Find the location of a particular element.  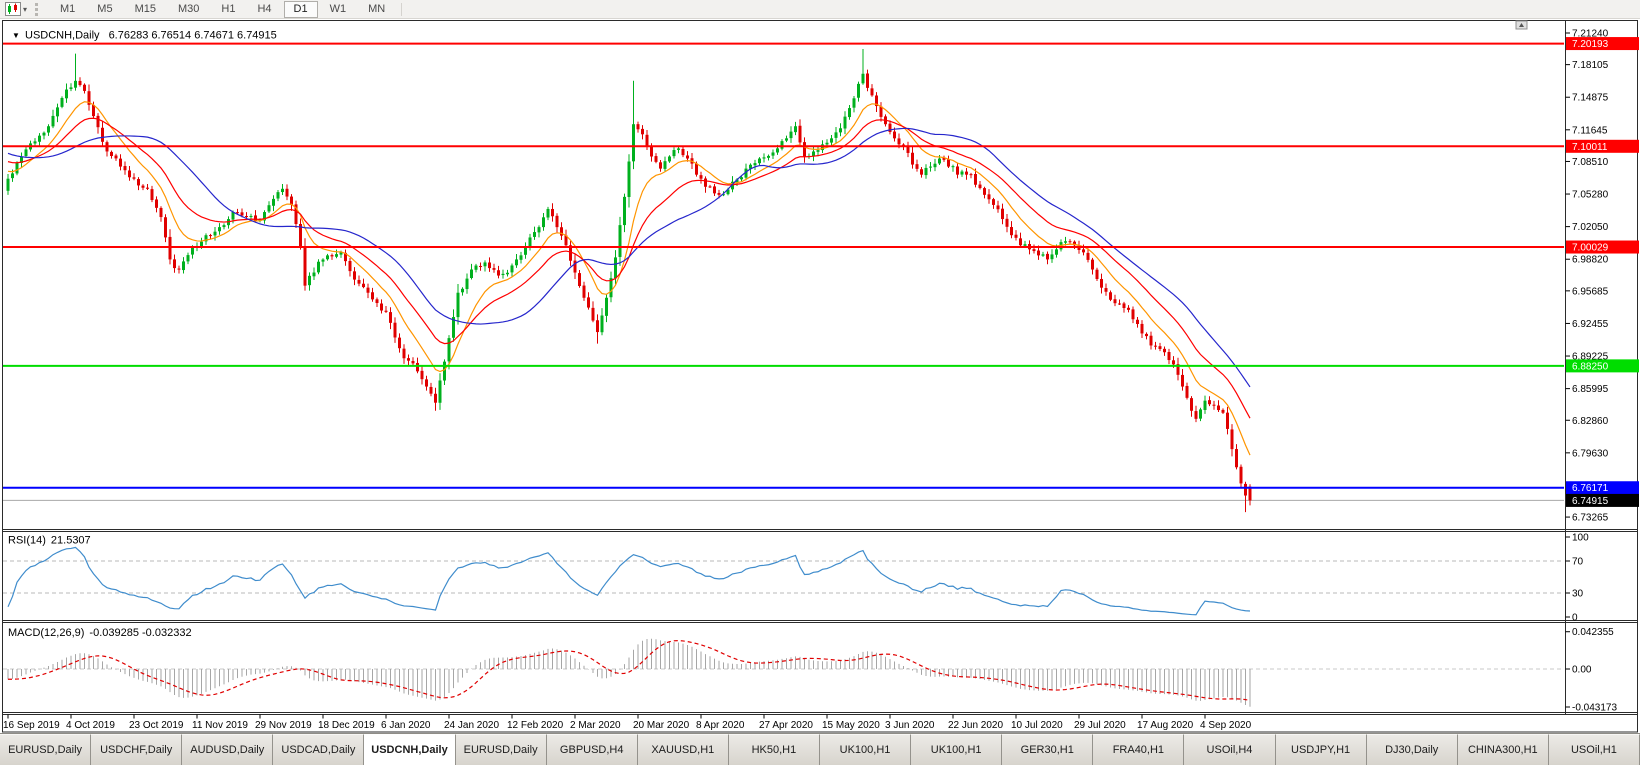

price-level-box-label: 6.74915 is located at coordinates (1590, 501).